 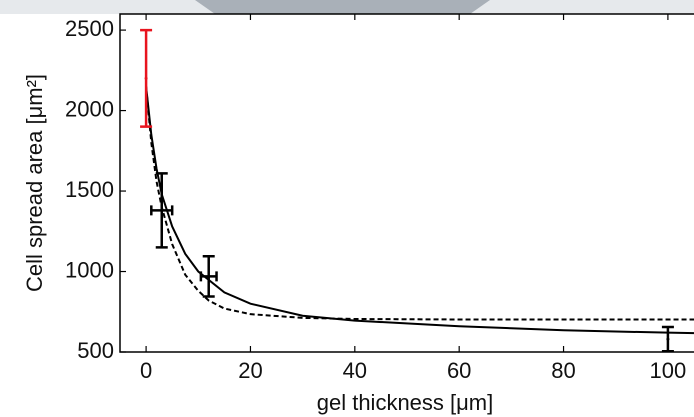 What do you see at coordinates (89, 189) in the screenshot?
I see `y-tick-label: 1500` at bounding box center [89, 189].